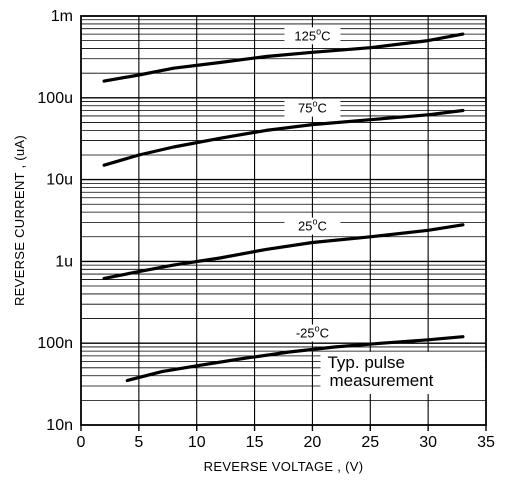 The width and height of the screenshot is (506, 487). Describe the element at coordinates (138, 442) in the screenshot. I see `x-tick-label: 5` at that location.